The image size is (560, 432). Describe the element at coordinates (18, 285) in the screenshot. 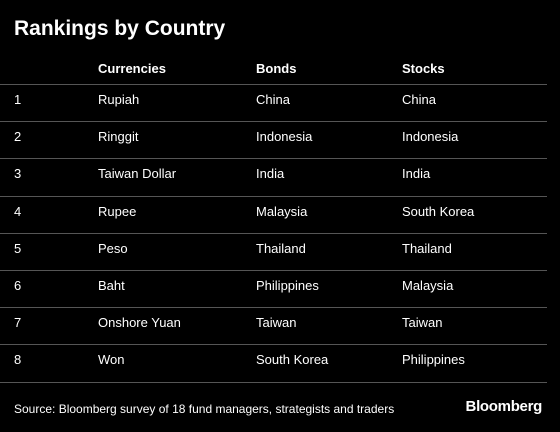

I see `rank-cell: 6` at that location.